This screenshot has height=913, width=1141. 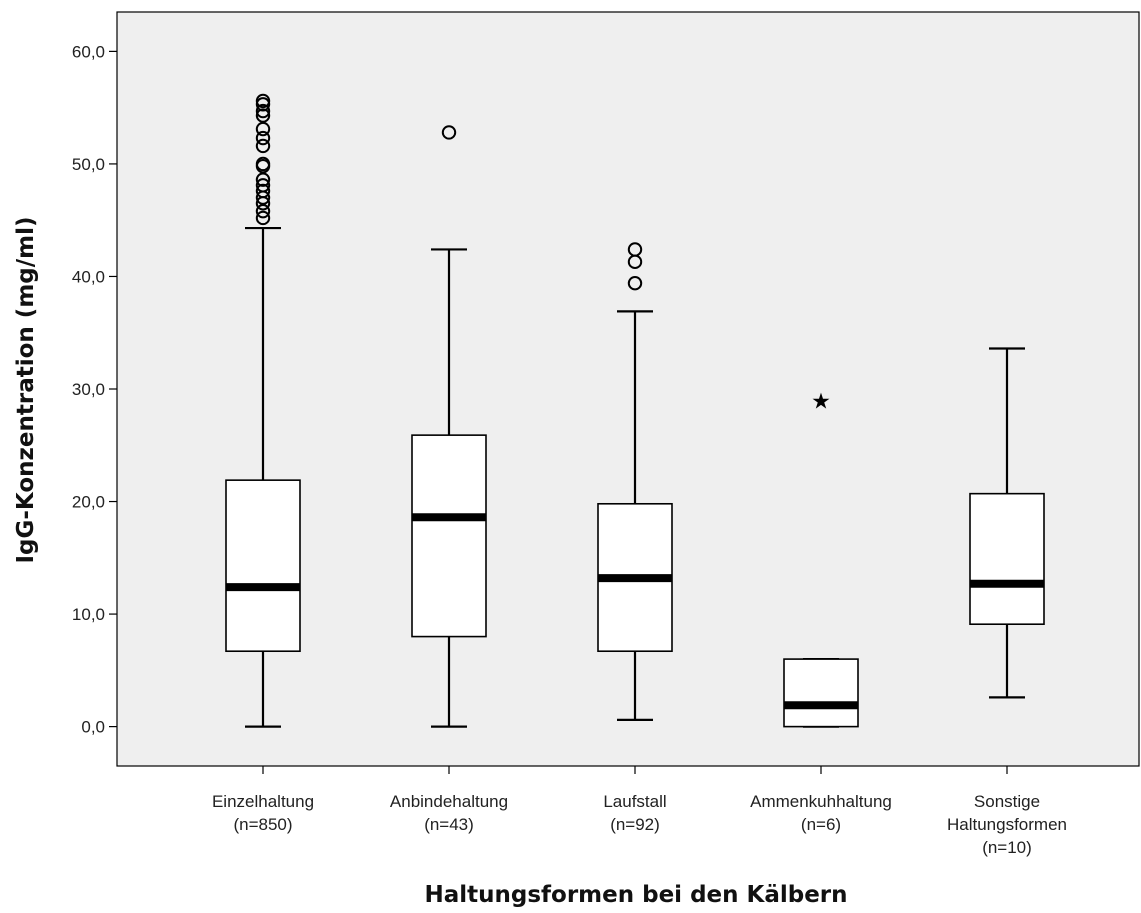 I want to click on x-tick-label-line: (n=43), so click(x=449, y=824).